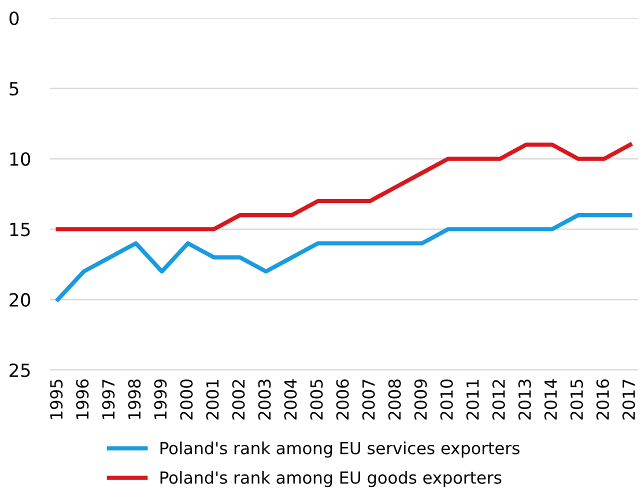 This screenshot has height=504, width=642. I want to click on x-tick-label: 1996, so click(82, 399).